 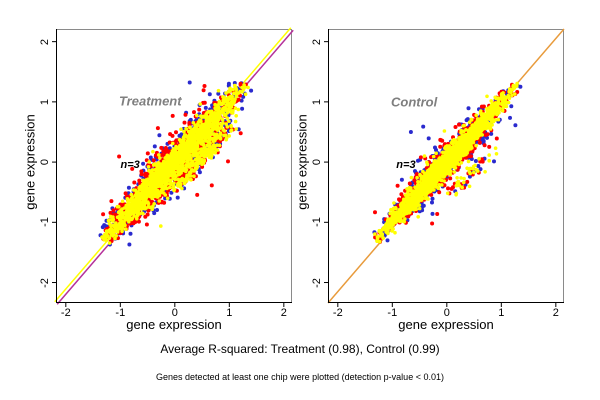 What do you see at coordinates (174, 324) in the screenshot?
I see `treatment-x-axis-label: gene expression` at bounding box center [174, 324].